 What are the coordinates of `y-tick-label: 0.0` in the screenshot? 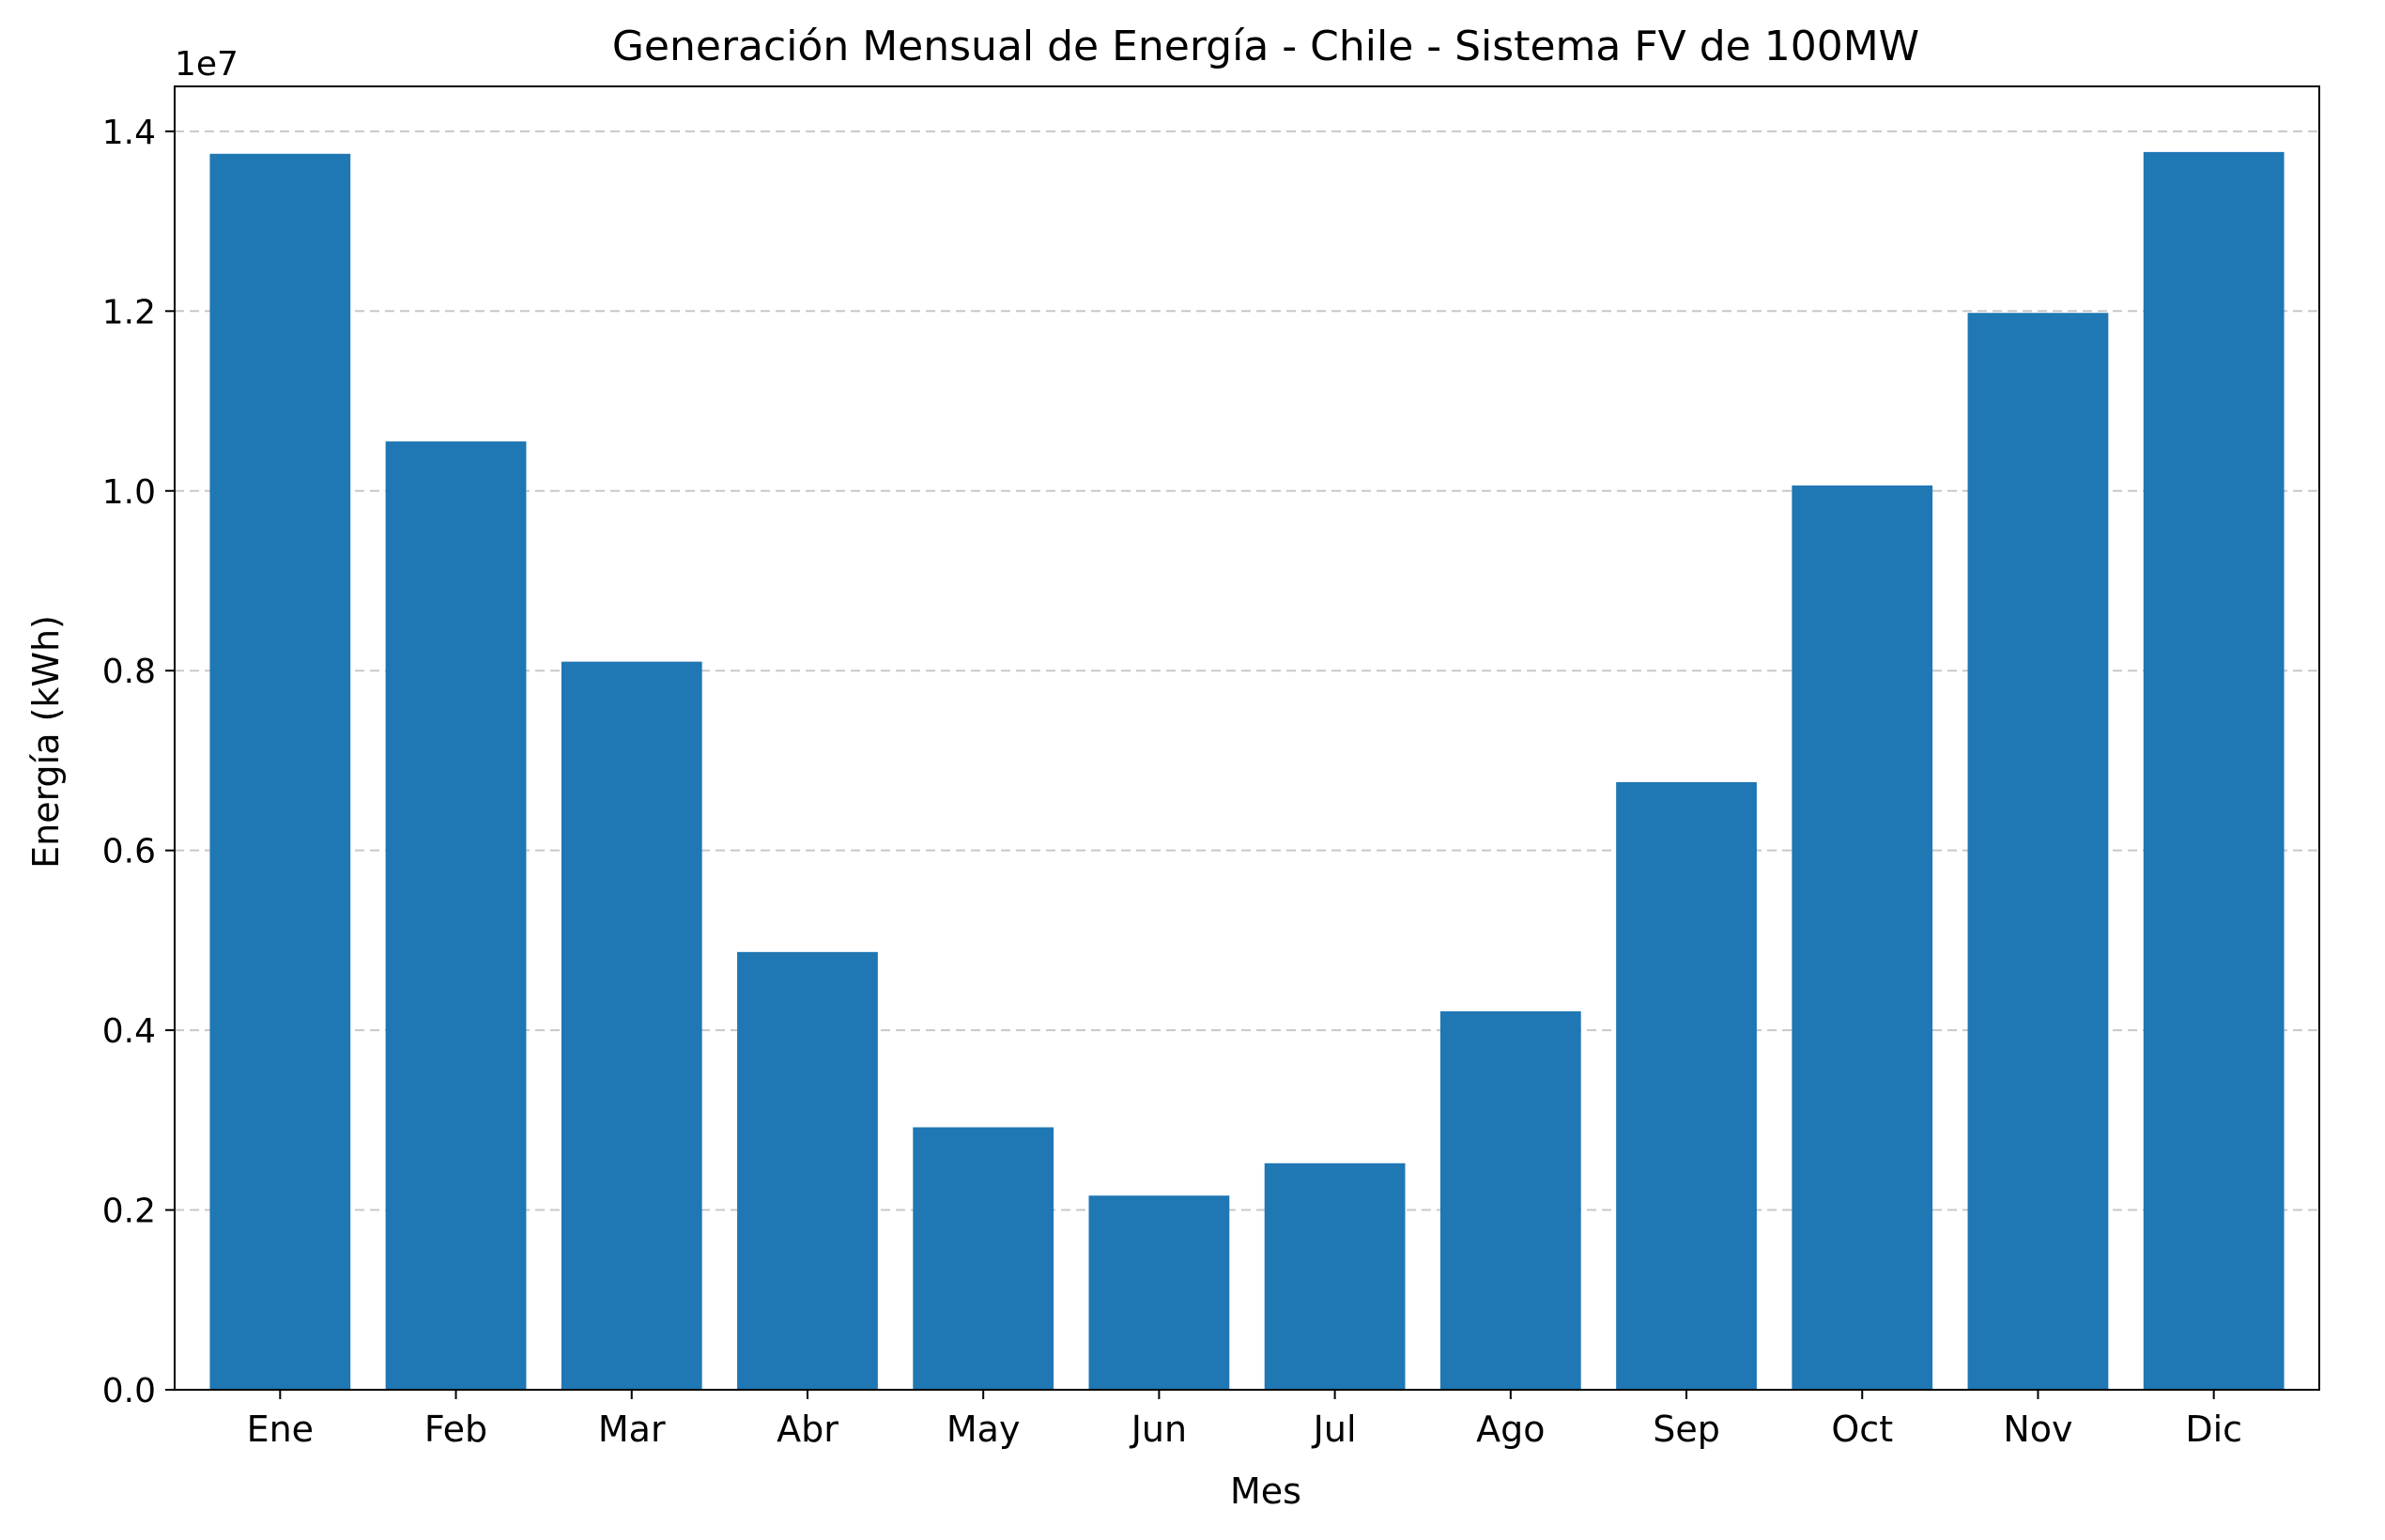 It's located at (129, 1391).